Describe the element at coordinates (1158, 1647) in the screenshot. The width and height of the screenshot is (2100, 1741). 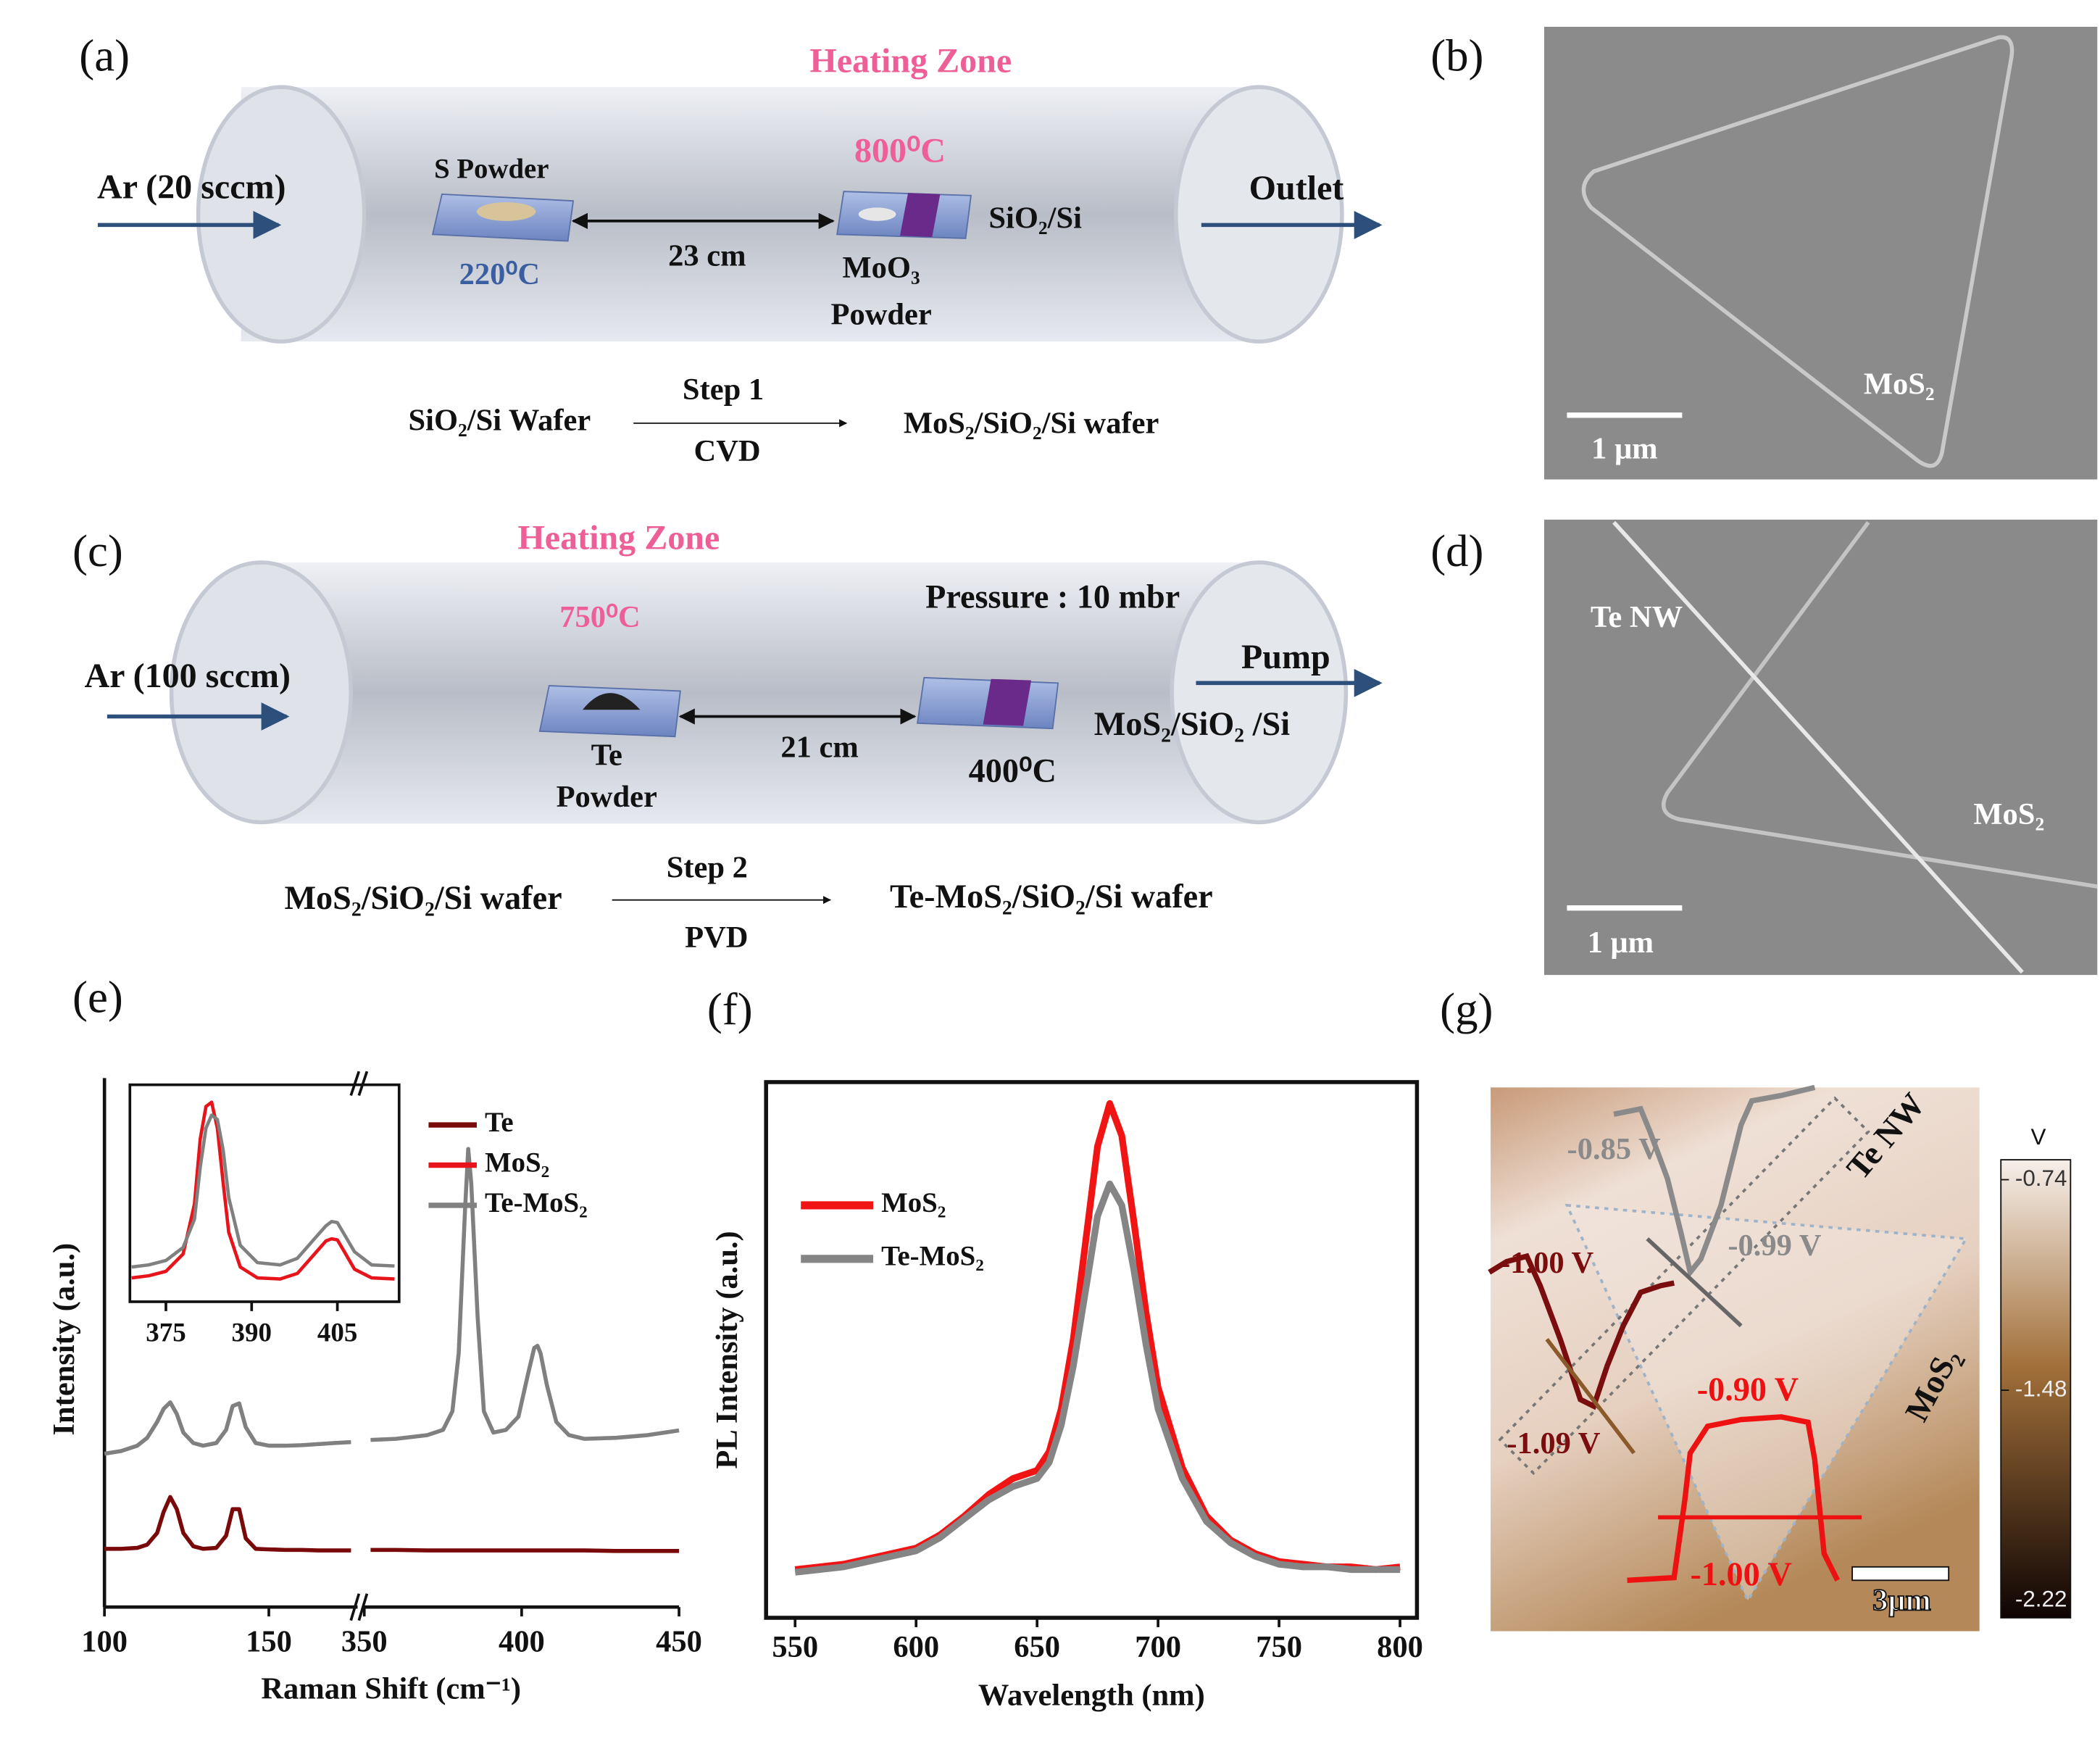
I see `x-tick-label: 700` at that location.